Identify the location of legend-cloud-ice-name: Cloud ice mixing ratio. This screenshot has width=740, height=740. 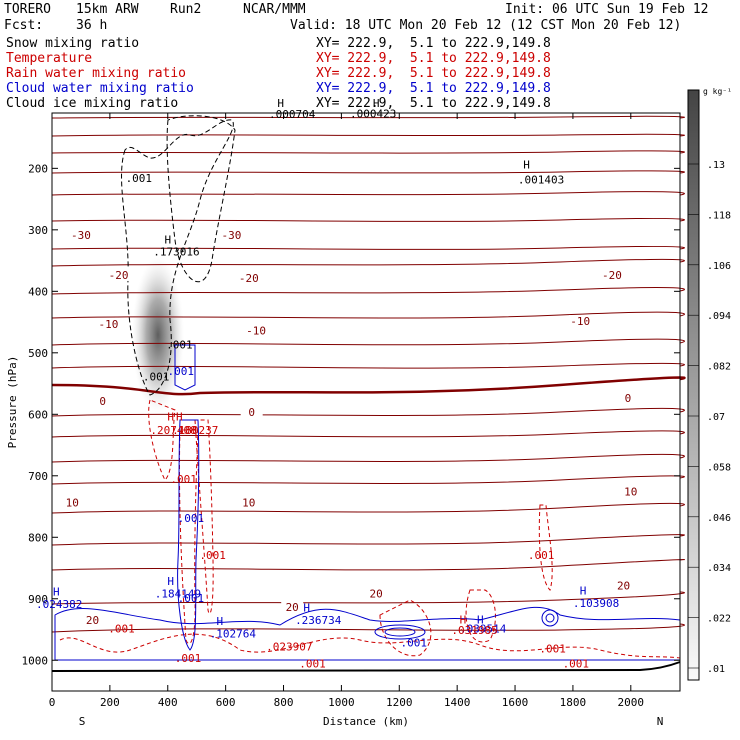
(92, 103).